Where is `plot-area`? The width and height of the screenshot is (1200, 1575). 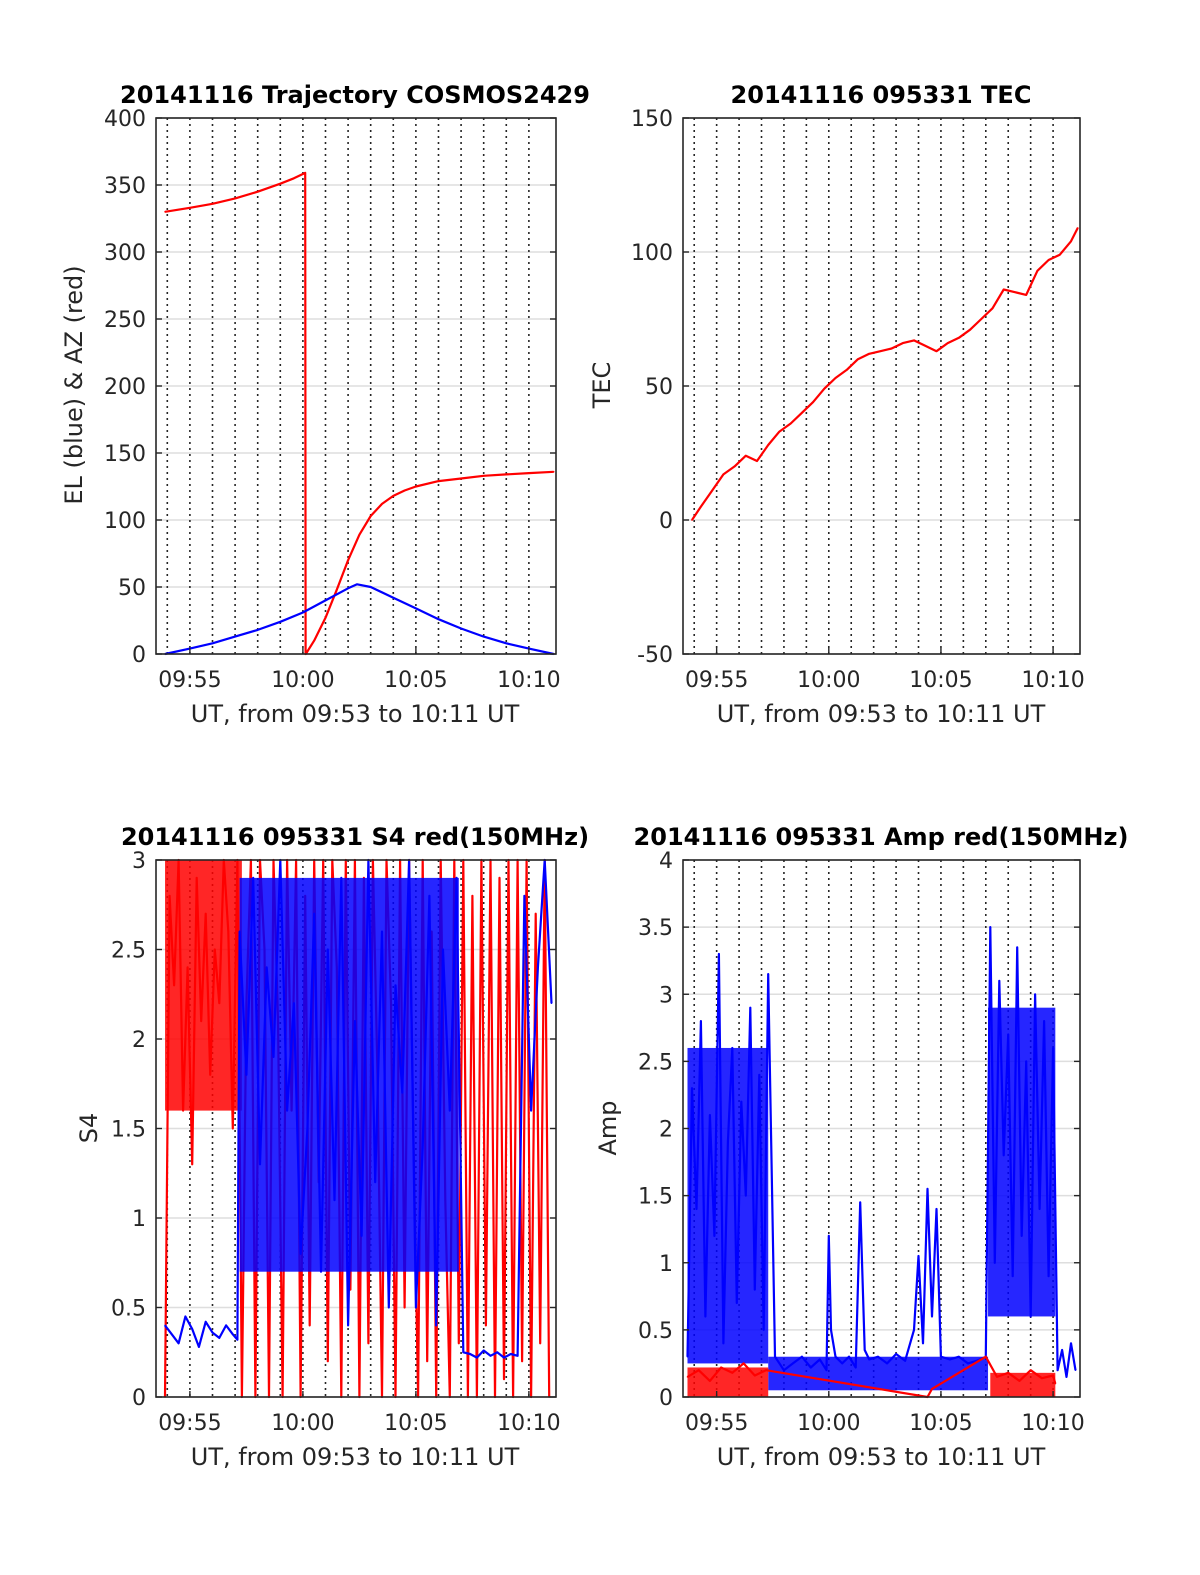
plot-area is located at coordinates (881, 1129).